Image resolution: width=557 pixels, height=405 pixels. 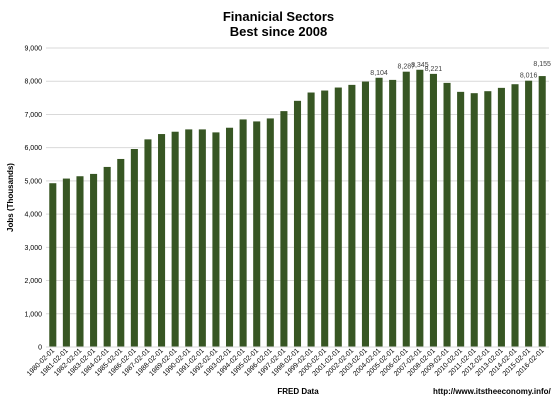 I want to click on data-label: 8,016, so click(x=529, y=76).